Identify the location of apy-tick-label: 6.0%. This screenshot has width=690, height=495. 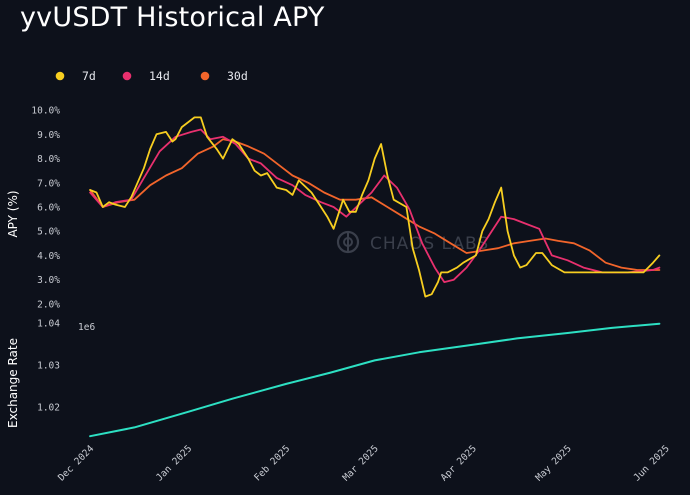
(48, 208).